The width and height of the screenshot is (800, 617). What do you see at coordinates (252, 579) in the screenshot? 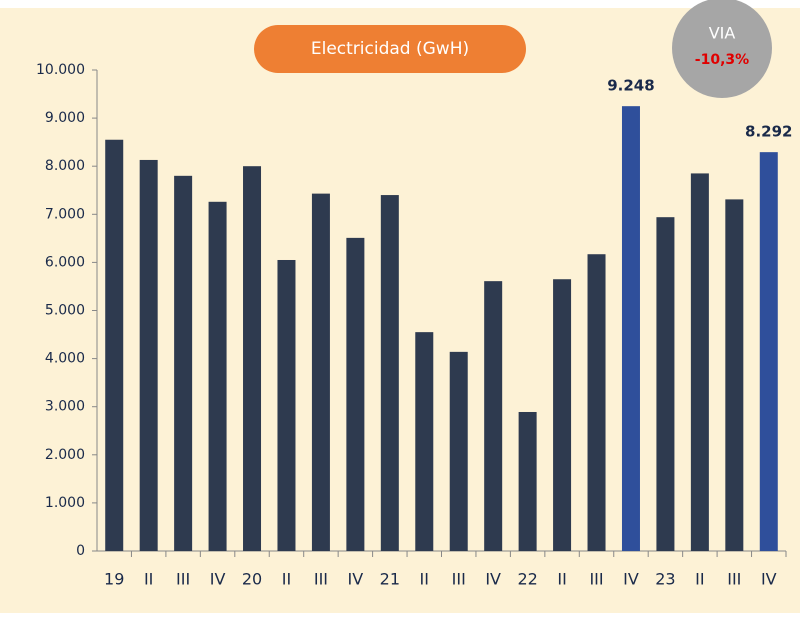
I see `x-tick-label: 20` at bounding box center [252, 579].